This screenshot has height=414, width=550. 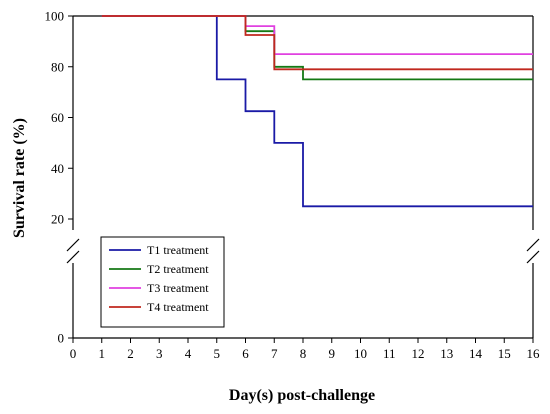 What do you see at coordinates (317, 35) in the screenshot?
I see `series-line-t3` at bounding box center [317, 35].